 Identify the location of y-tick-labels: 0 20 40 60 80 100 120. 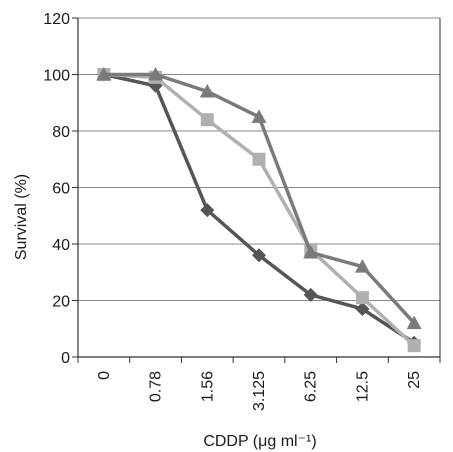
(56, 189).